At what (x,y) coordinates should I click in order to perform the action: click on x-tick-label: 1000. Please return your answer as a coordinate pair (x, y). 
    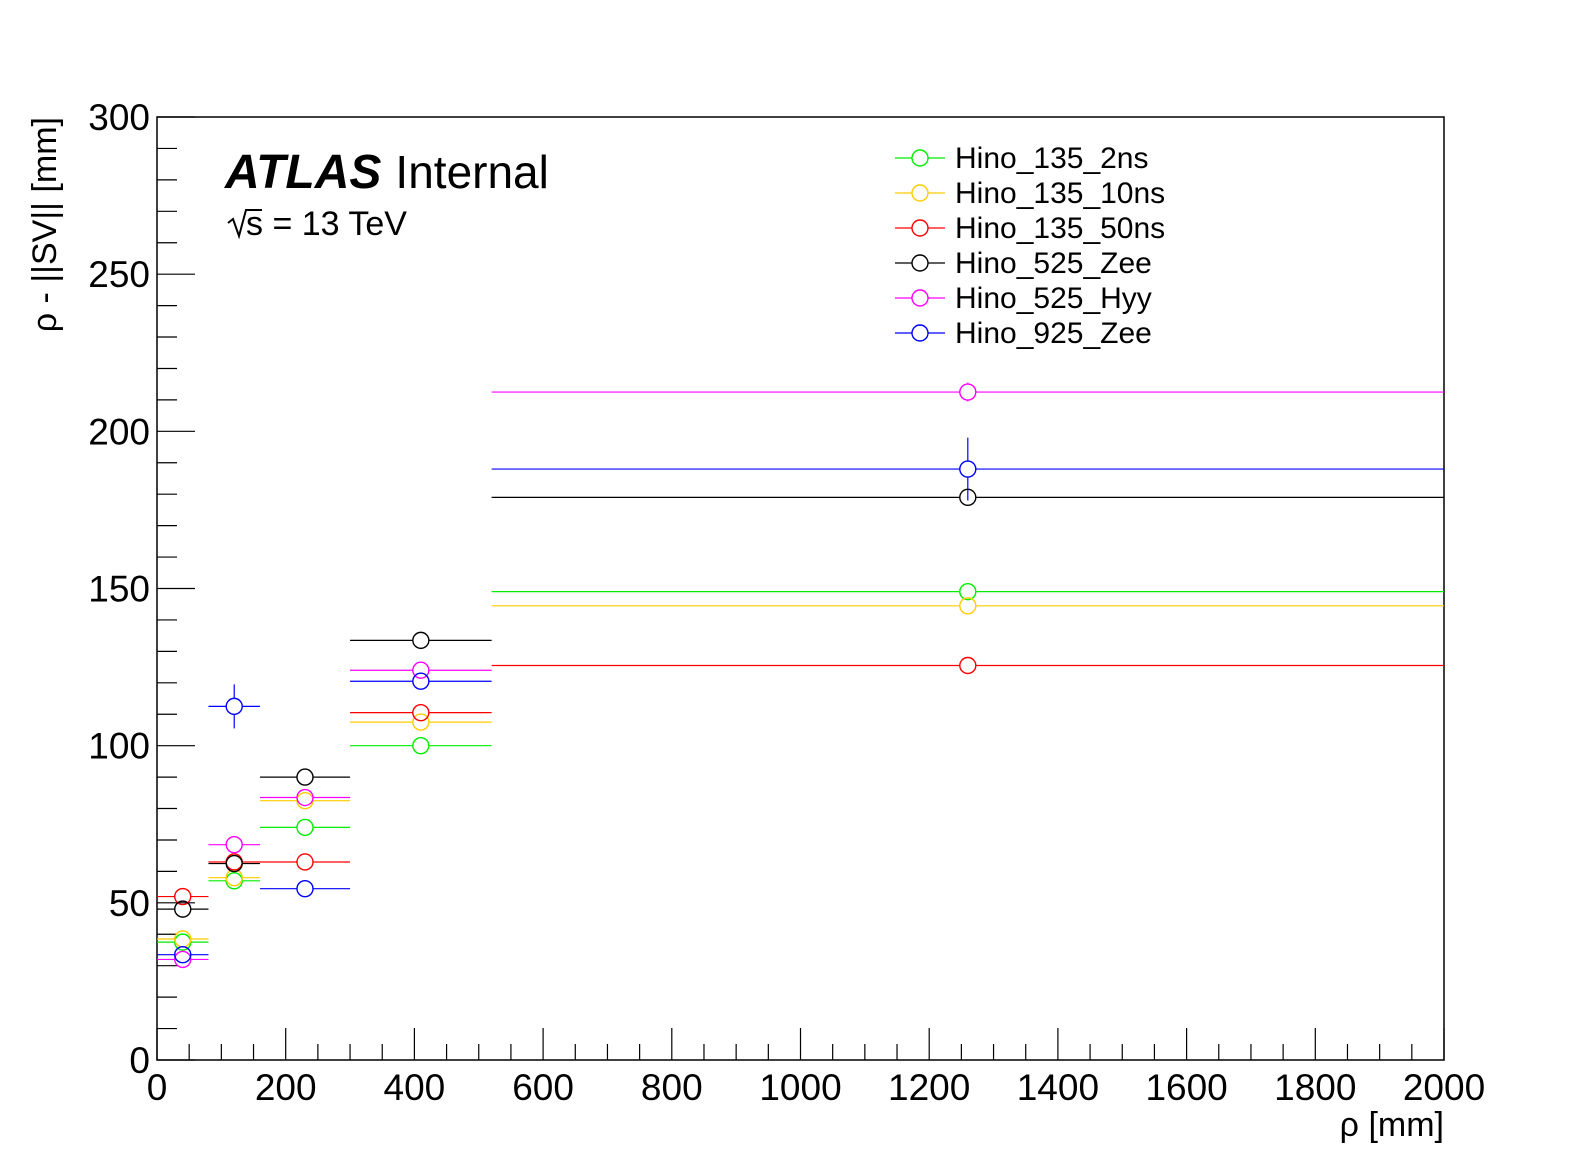
    Looking at the image, I should click on (800, 1087).